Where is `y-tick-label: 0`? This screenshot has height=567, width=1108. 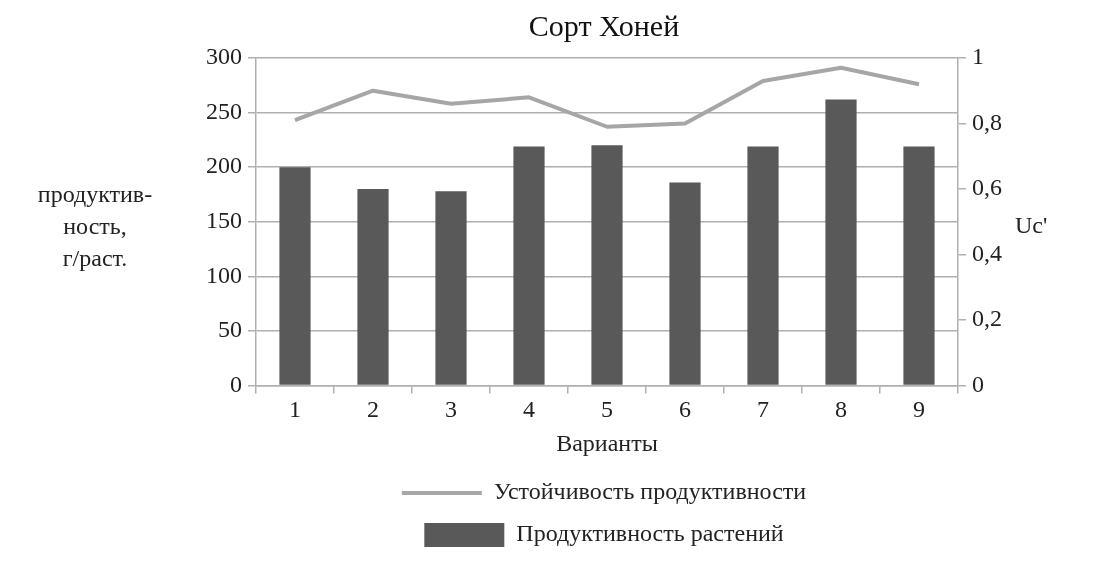
y-tick-label: 0 is located at coordinates (236, 383).